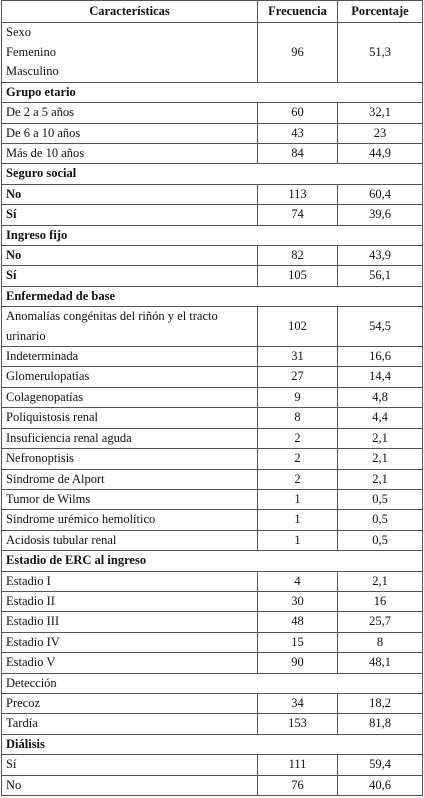 The height and width of the screenshot is (798, 424). I want to click on frecuencia-cell: 111, so click(297, 765).